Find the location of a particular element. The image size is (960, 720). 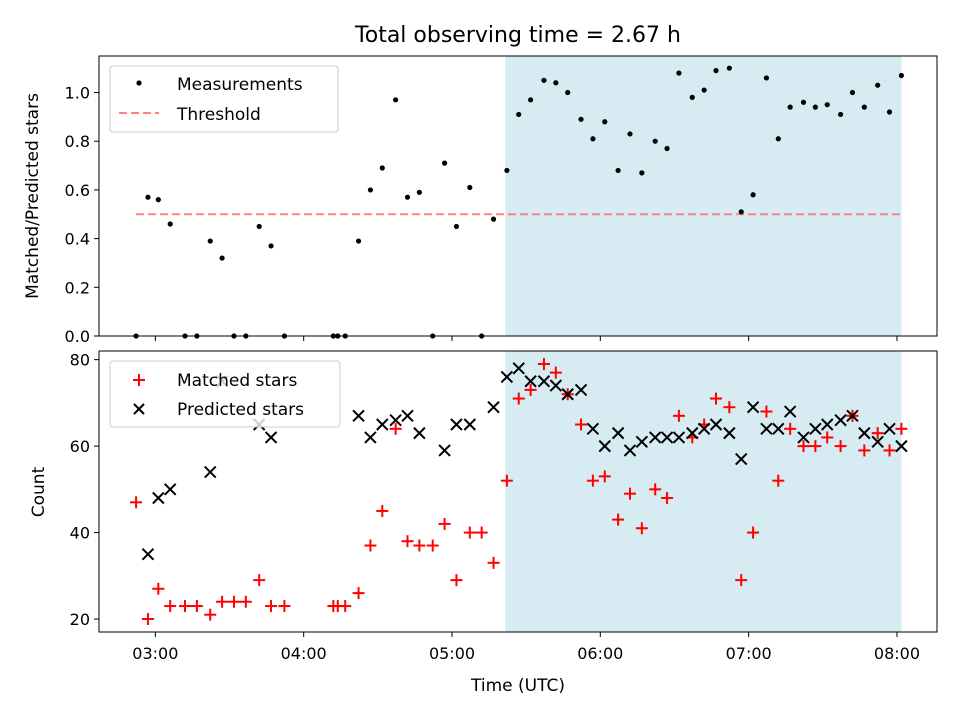

x-tick-label: 06:00 is located at coordinates (600, 653).